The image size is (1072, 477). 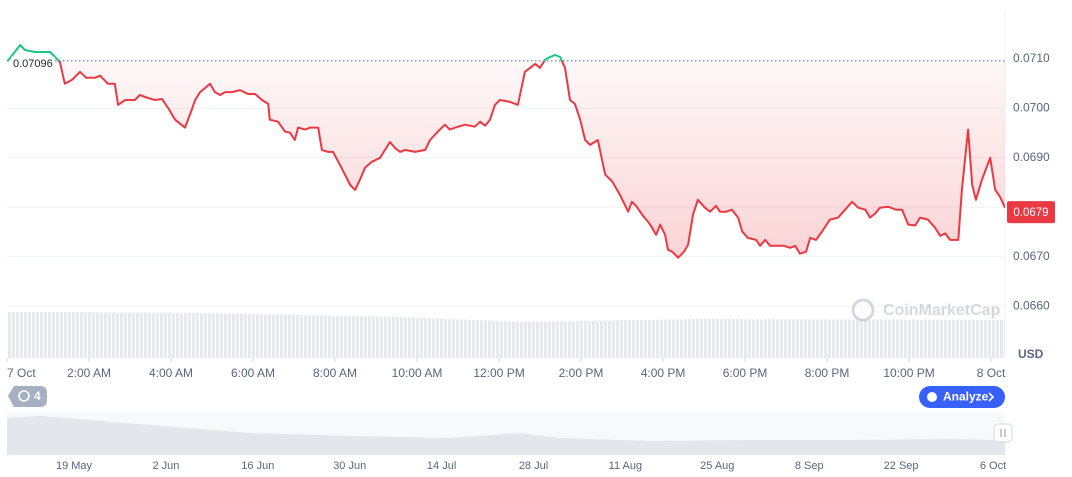 What do you see at coordinates (257, 466) in the screenshot?
I see `navigator-label: 16 Jun` at bounding box center [257, 466].